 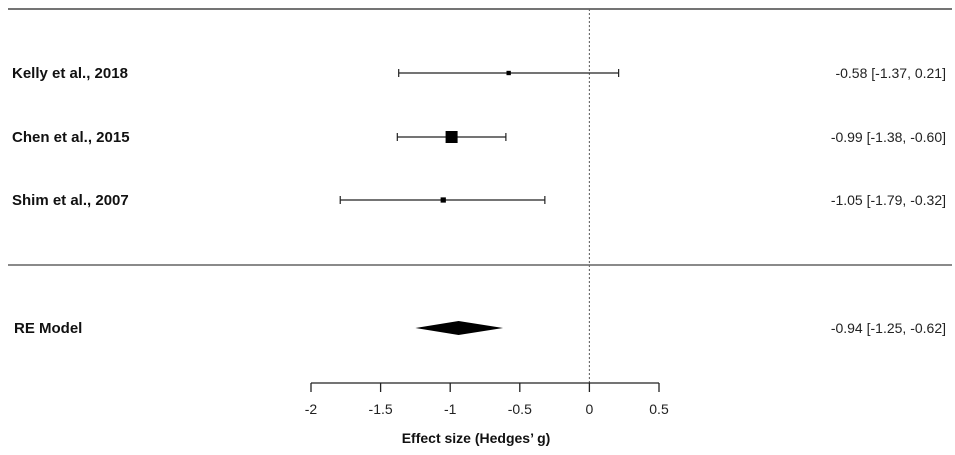 I want to click on x-tick-label: -2, so click(x=311, y=409).